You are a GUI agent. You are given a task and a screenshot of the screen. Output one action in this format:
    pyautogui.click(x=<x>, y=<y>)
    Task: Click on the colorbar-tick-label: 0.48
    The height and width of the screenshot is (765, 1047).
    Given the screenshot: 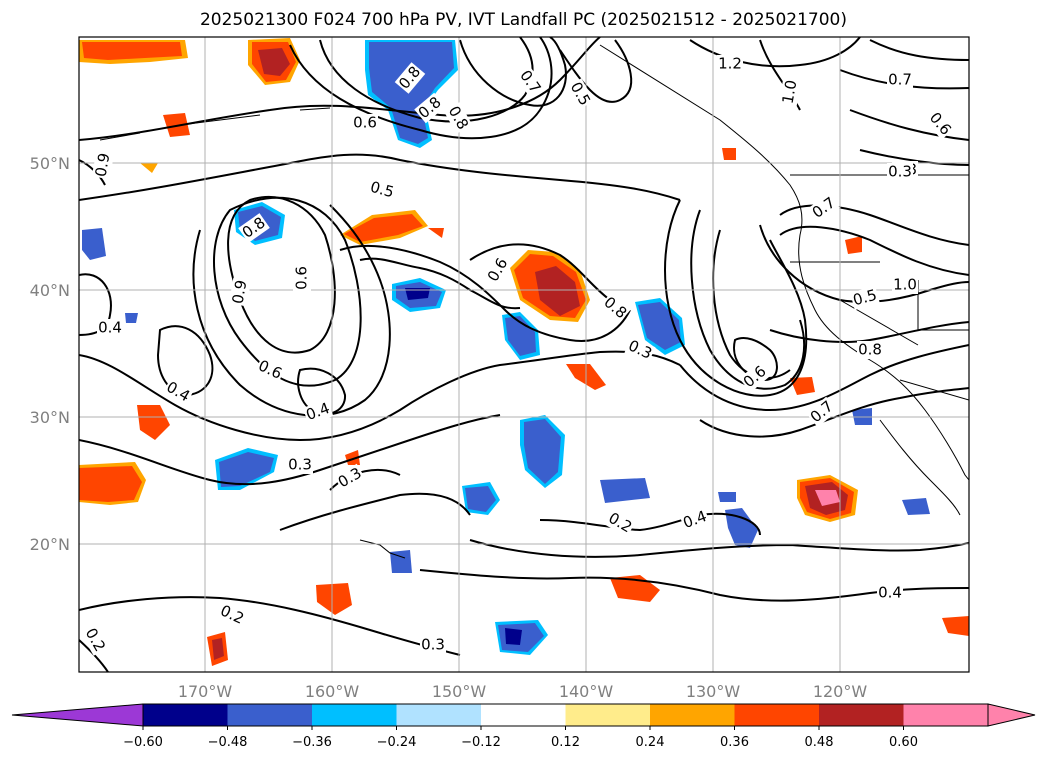 What is the action you would take?
    pyautogui.click(x=819, y=742)
    